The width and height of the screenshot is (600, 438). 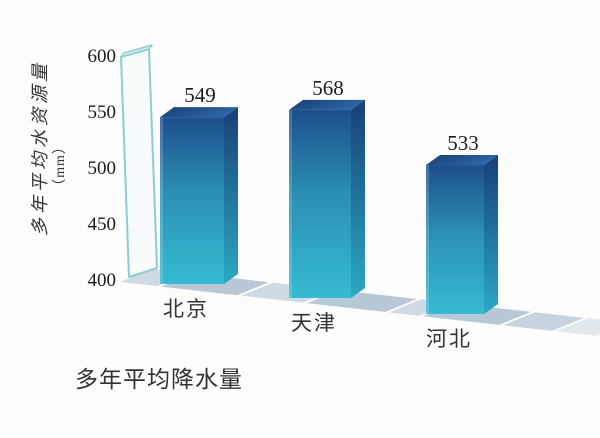 I want to click on y-tick-label: 550, so click(x=102, y=112).